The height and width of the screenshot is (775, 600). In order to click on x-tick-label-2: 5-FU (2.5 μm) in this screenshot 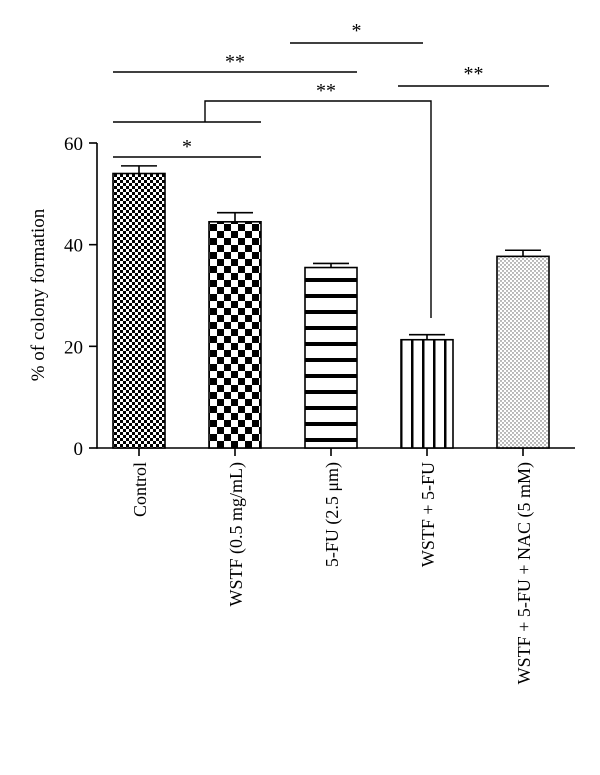, I will do `click(332, 514)`.